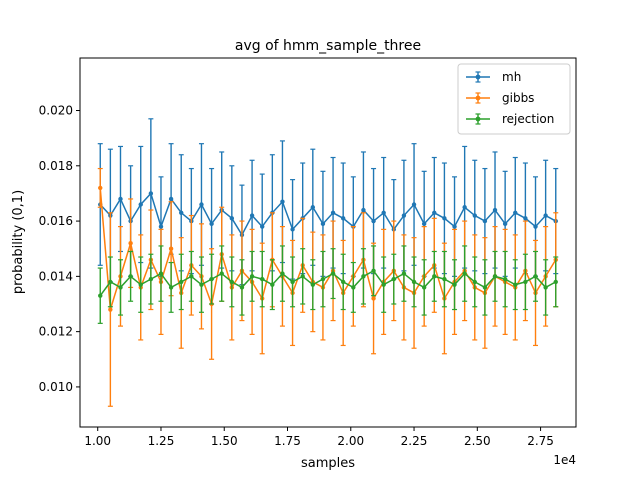 The width and height of the screenshot is (640, 480). What do you see at coordinates (56, 276) in the screenshot?
I see `y-tick-label: 0.014` at bounding box center [56, 276].